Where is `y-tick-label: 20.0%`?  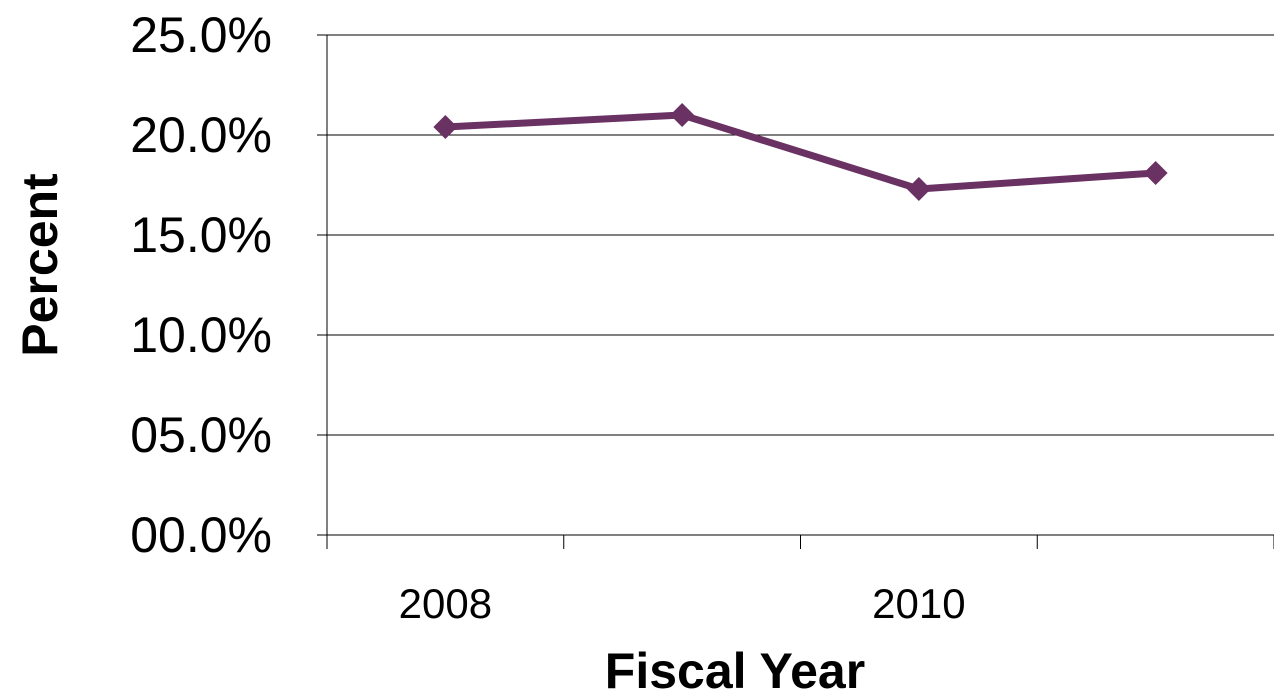 y-tick-label: 20.0% is located at coordinates (201, 135).